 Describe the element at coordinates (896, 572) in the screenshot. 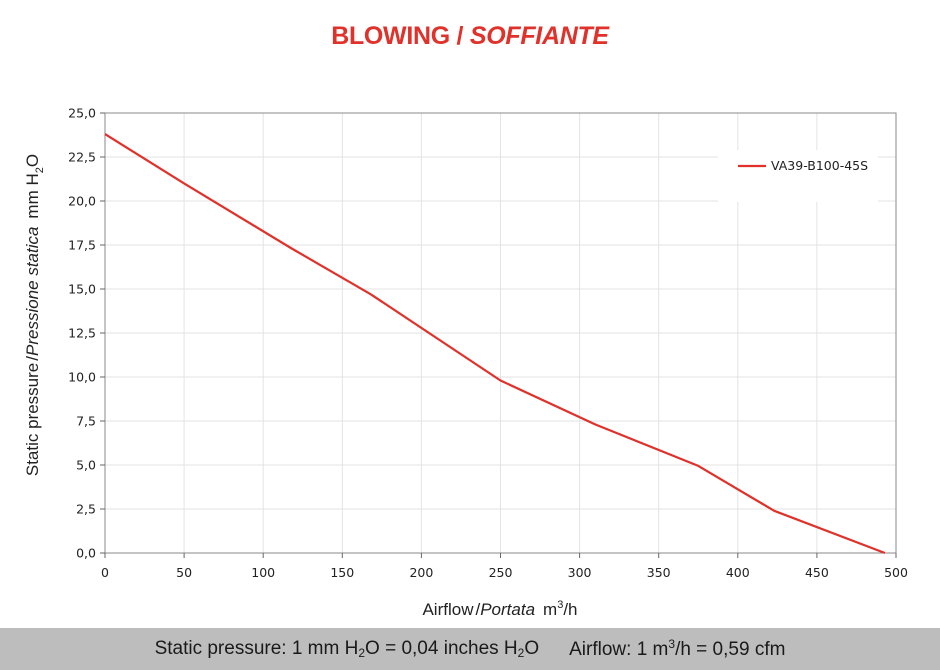

I see `x-tick-label: 500` at that location.